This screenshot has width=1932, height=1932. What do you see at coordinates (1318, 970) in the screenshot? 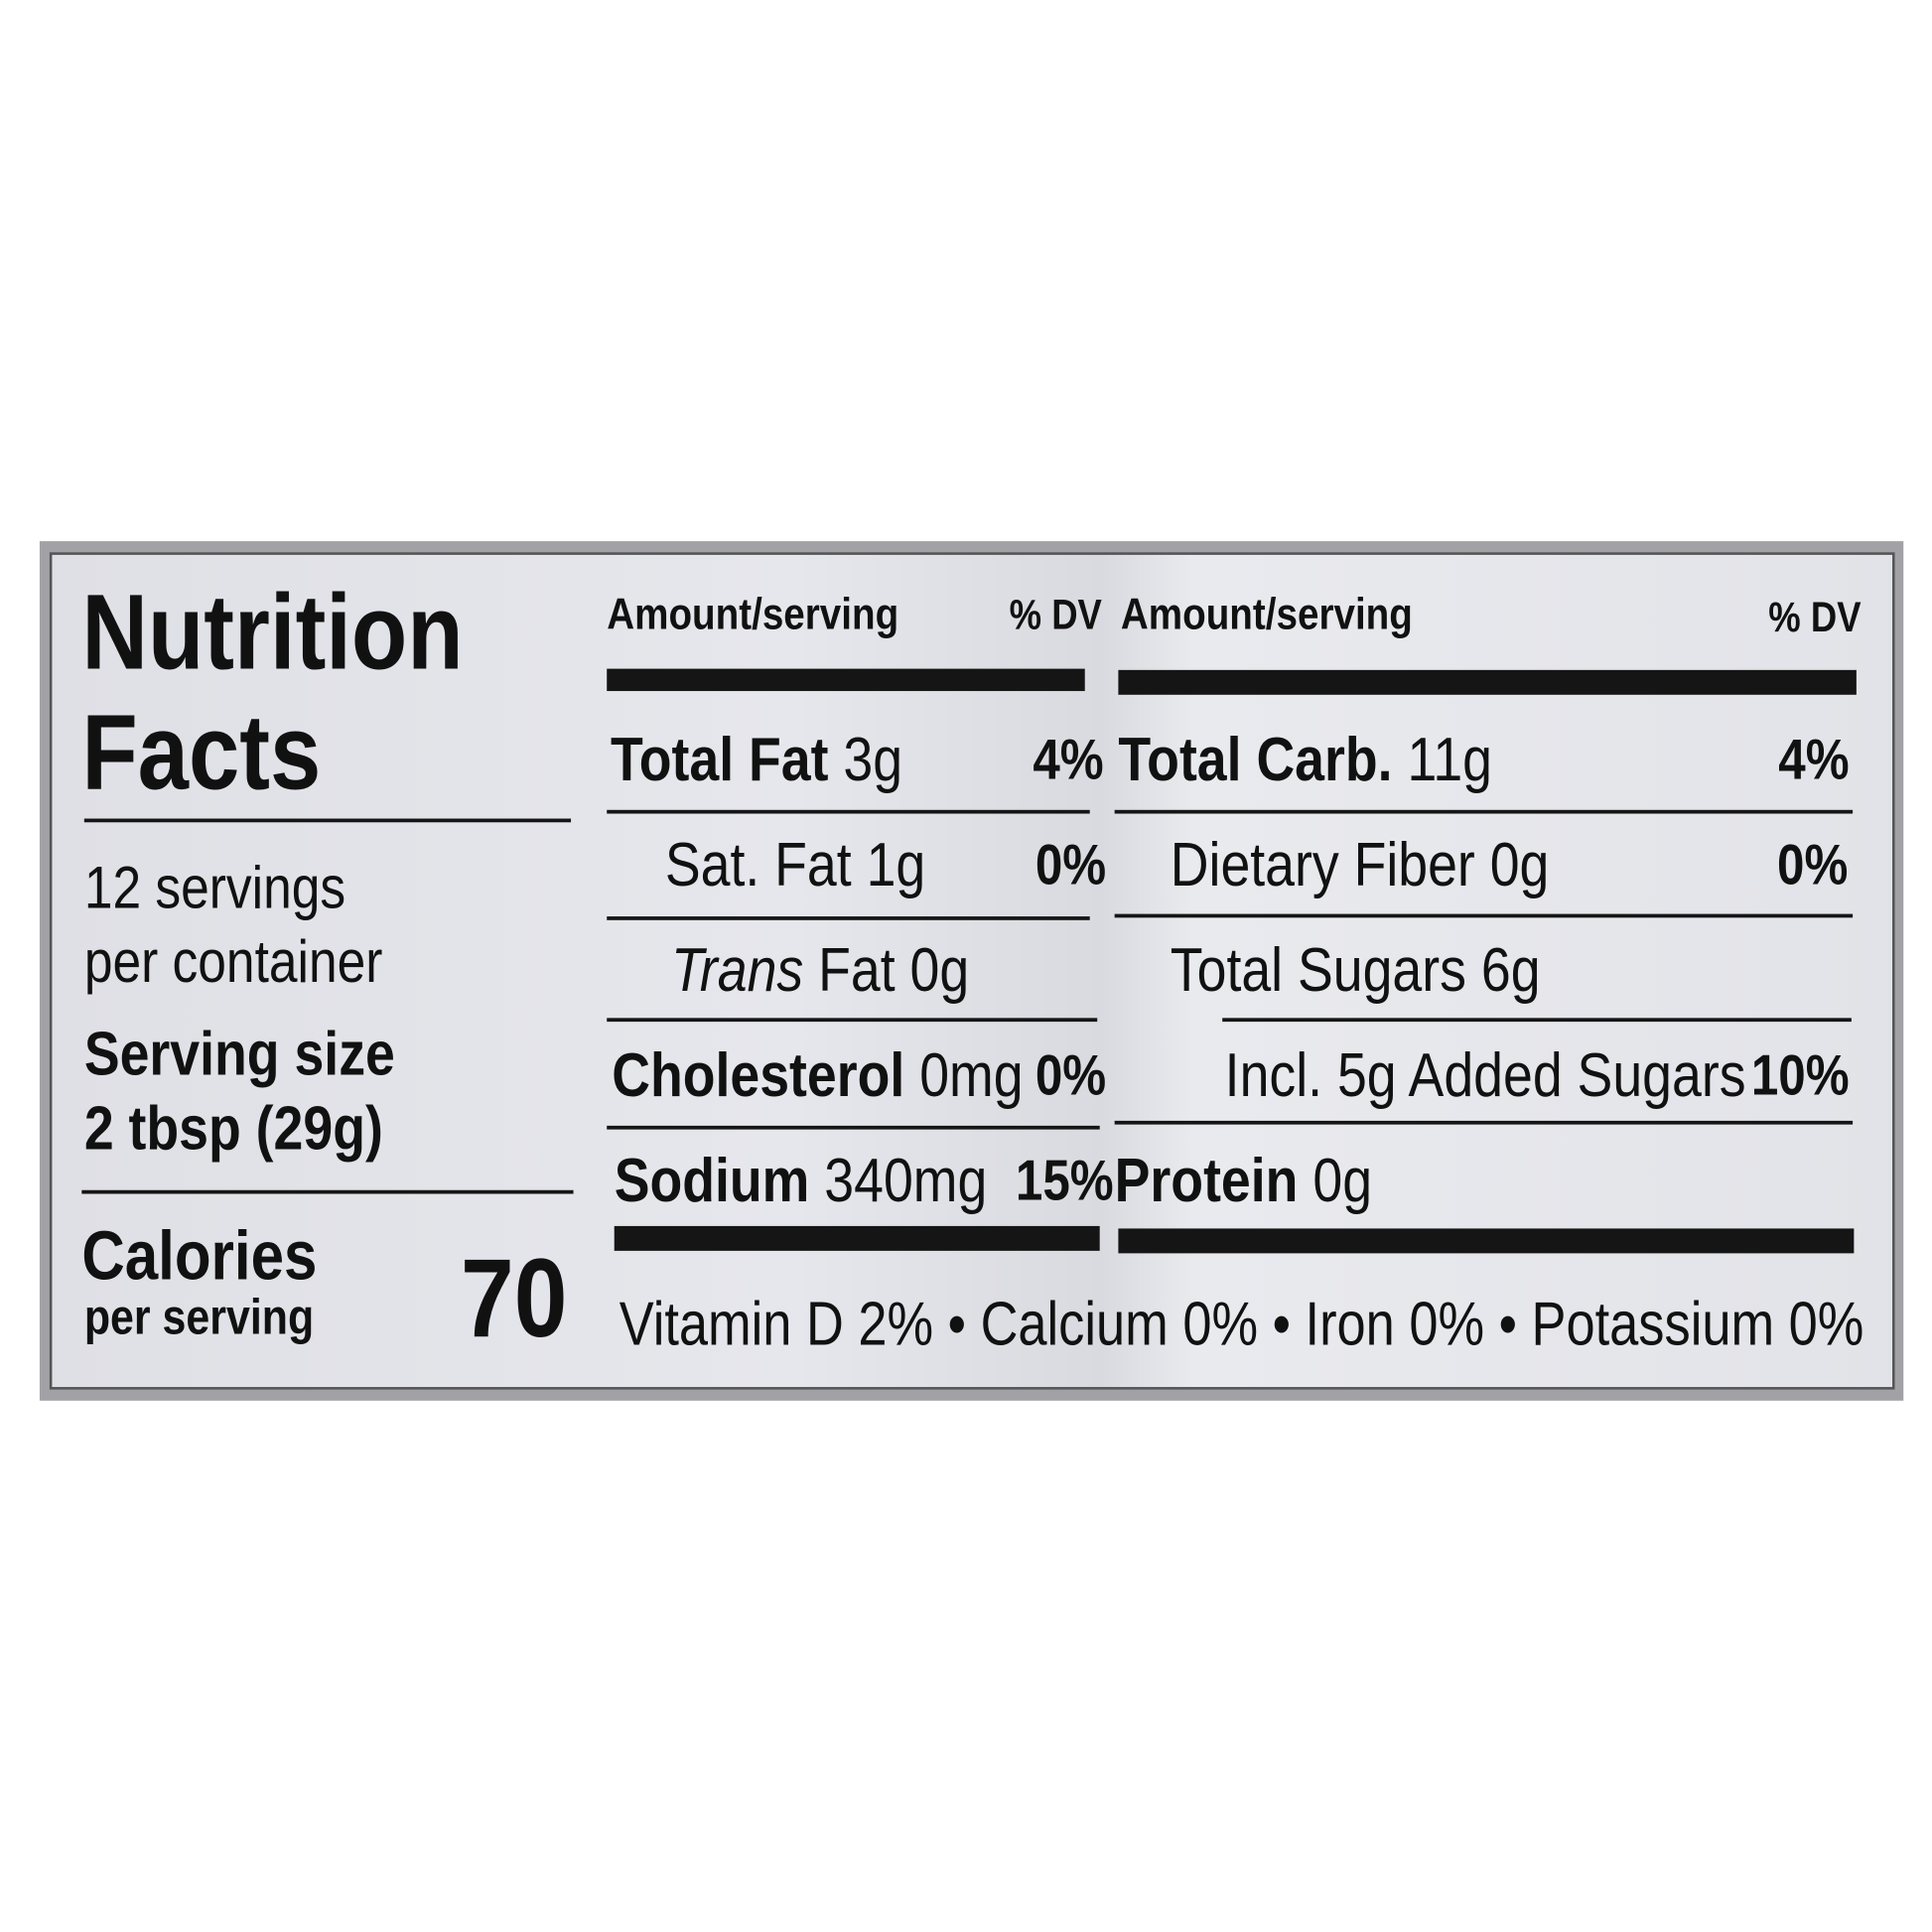
I see `nutrient-name: Total Sugars` at bounding box center [1318, 970].